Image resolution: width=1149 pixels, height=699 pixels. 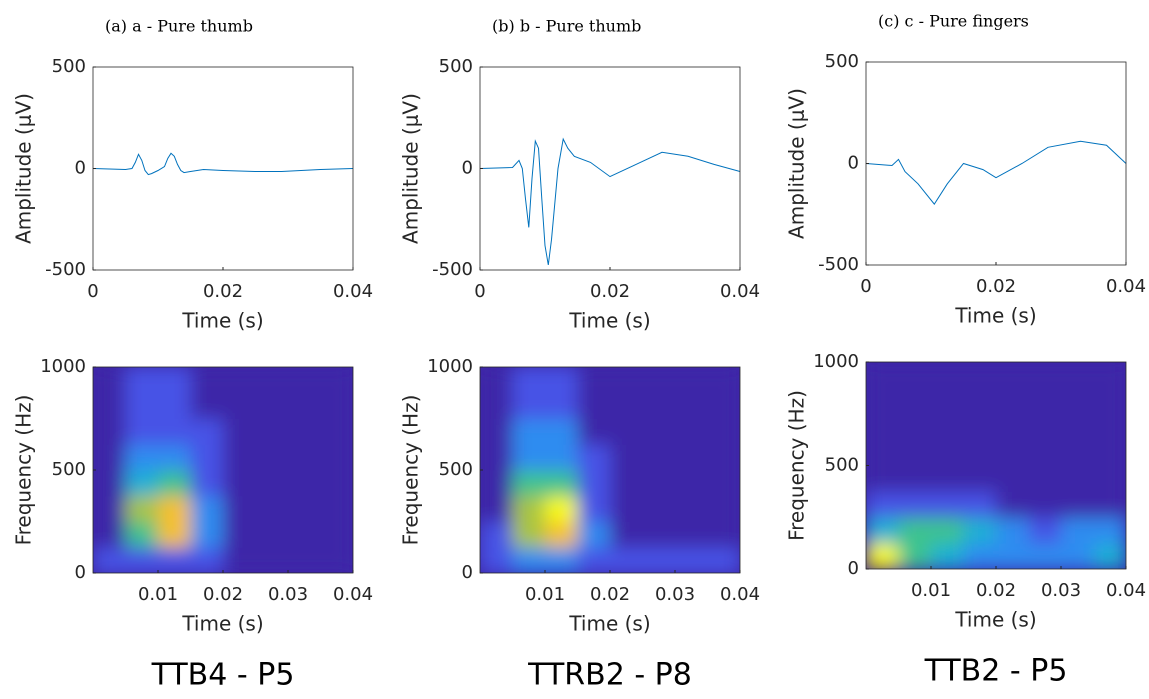 I want to click on heatmap-cells, so click(x=223, y=470).